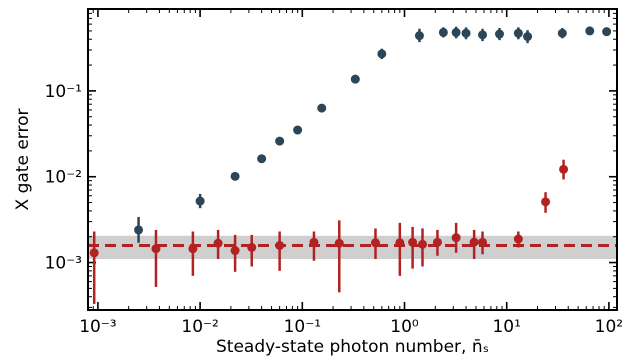 This screenshot has height=360, width=637. Describe the element at coordinates (63, 178) in the screenshot. I see `y-tick-label: 10⁻²` at that location.